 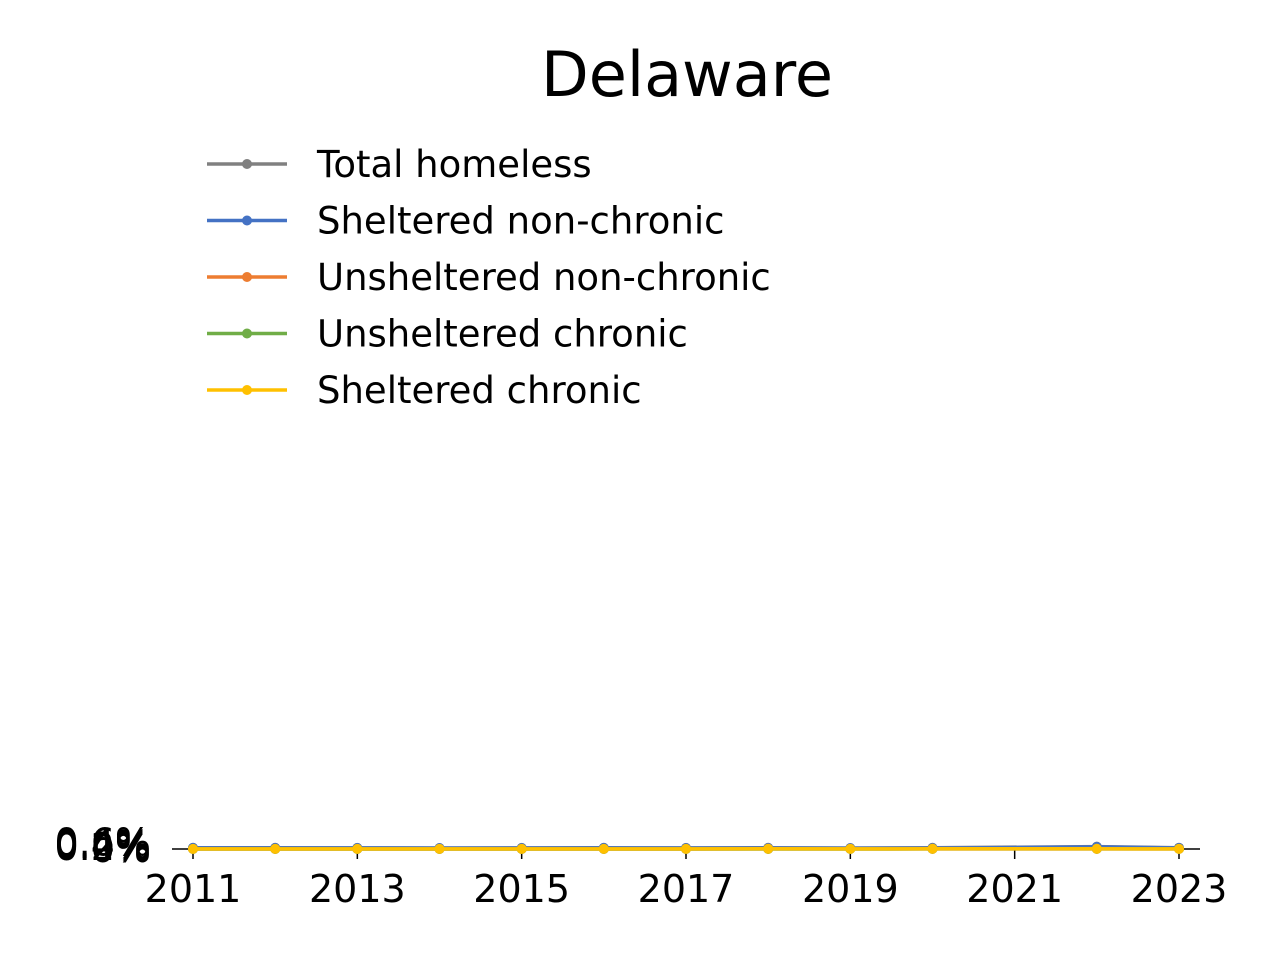 What do you see at coordinates (850, 889) in the screenshot?
I see `x-tick-label: 2019` at bounding box center [850, 889].